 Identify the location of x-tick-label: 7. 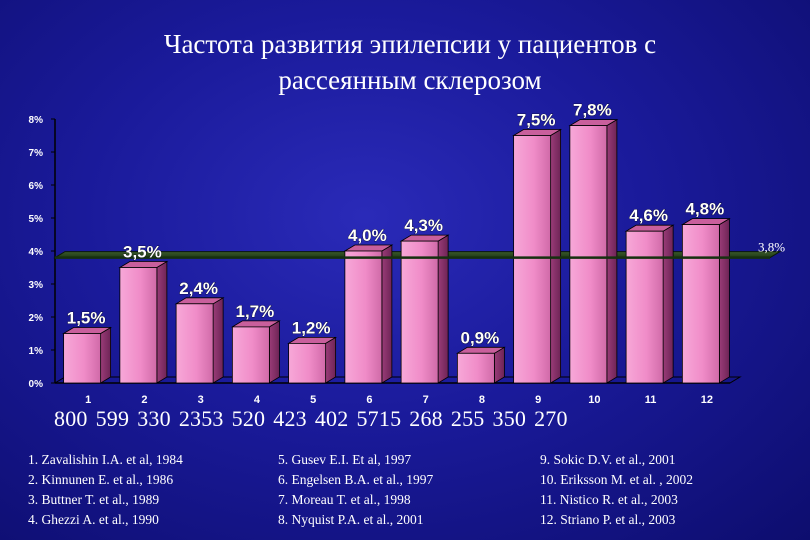
(426, 400).